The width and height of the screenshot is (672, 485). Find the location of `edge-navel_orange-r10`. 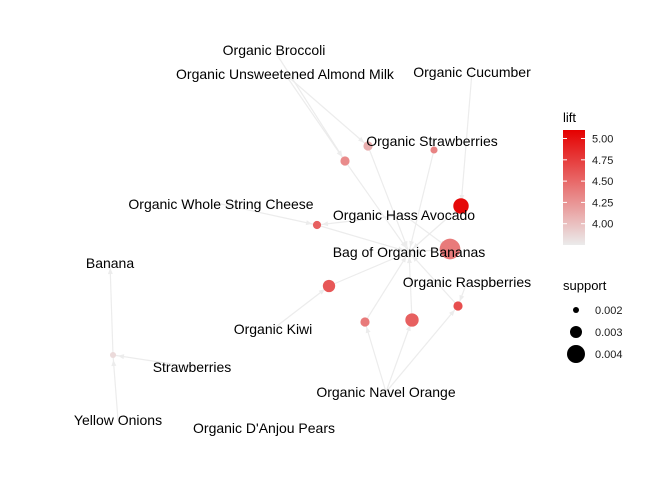

edge-navel_orange-r10 is located at coordinates (422, 349).